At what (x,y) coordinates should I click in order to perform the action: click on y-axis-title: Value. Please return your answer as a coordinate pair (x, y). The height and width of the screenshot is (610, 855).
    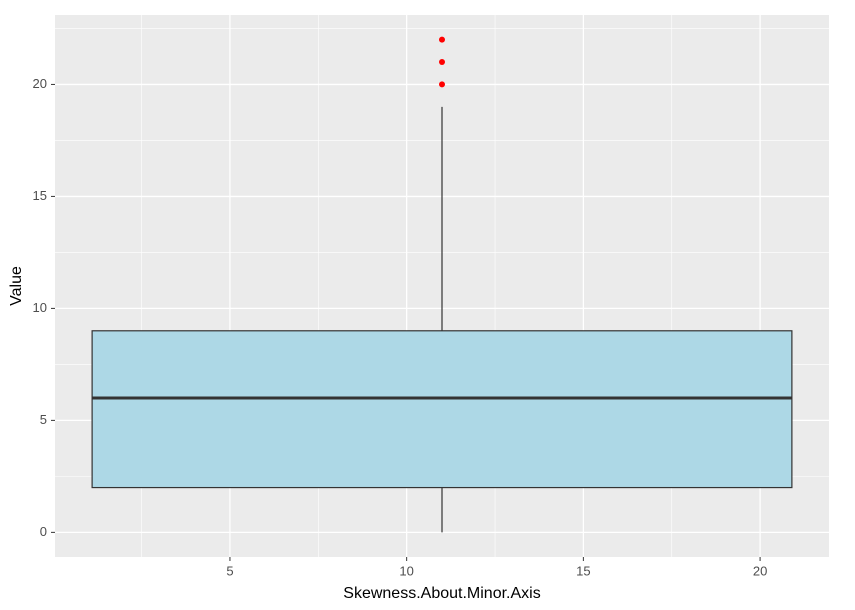
    Looking at the image, I should click on (16, 286).